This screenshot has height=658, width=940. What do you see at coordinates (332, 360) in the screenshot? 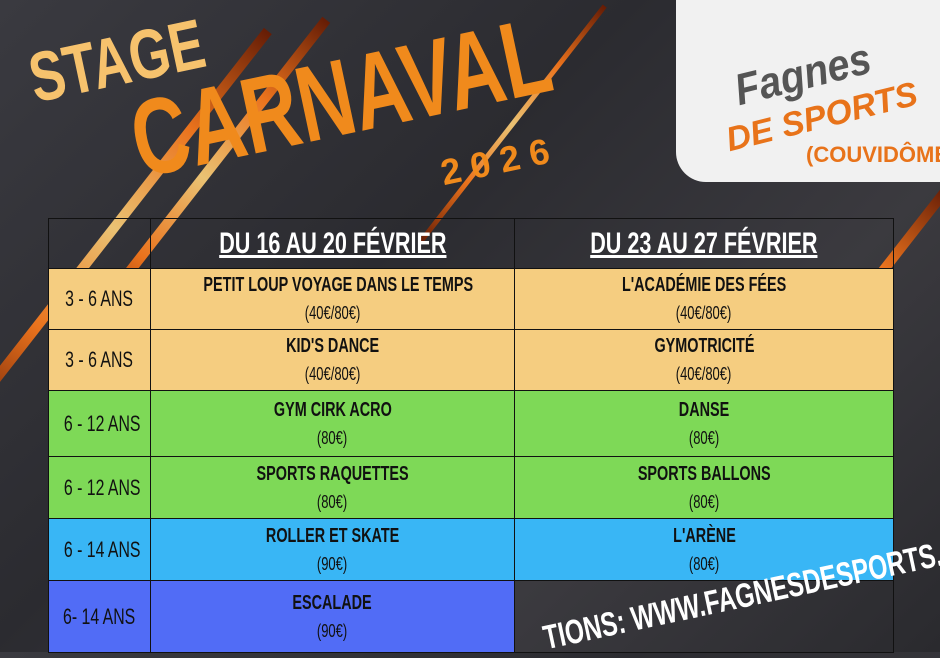
I see `activity-cell: KID'S DANCE (40€/80€)` at bounding box center [332, 360].